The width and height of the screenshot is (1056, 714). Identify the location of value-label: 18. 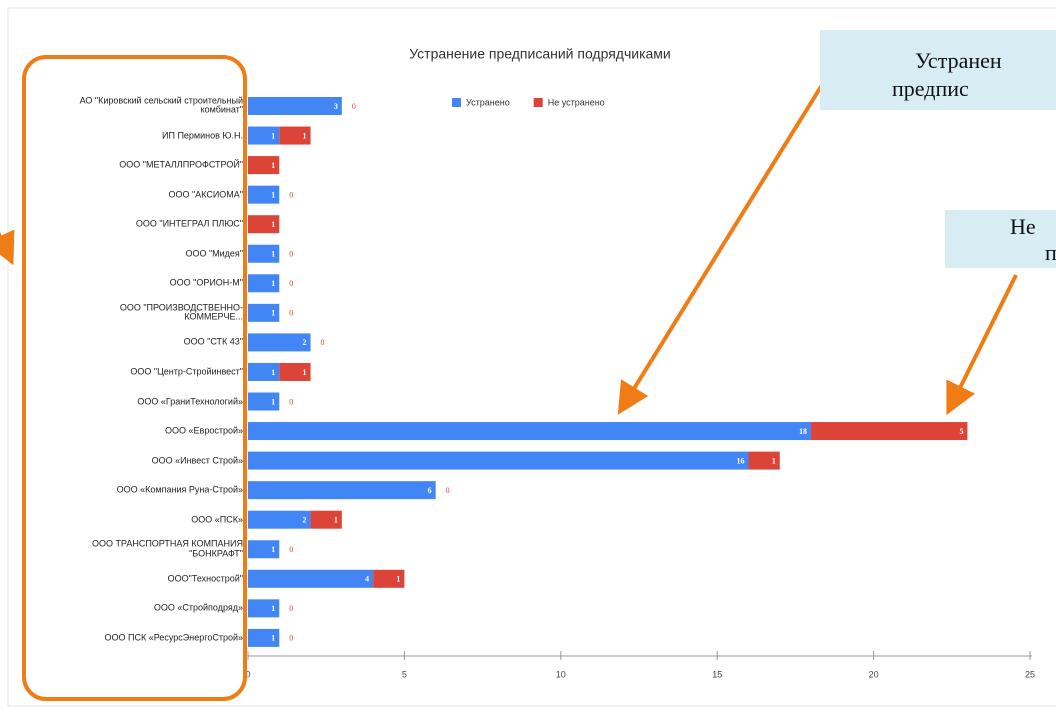
(803, 431).